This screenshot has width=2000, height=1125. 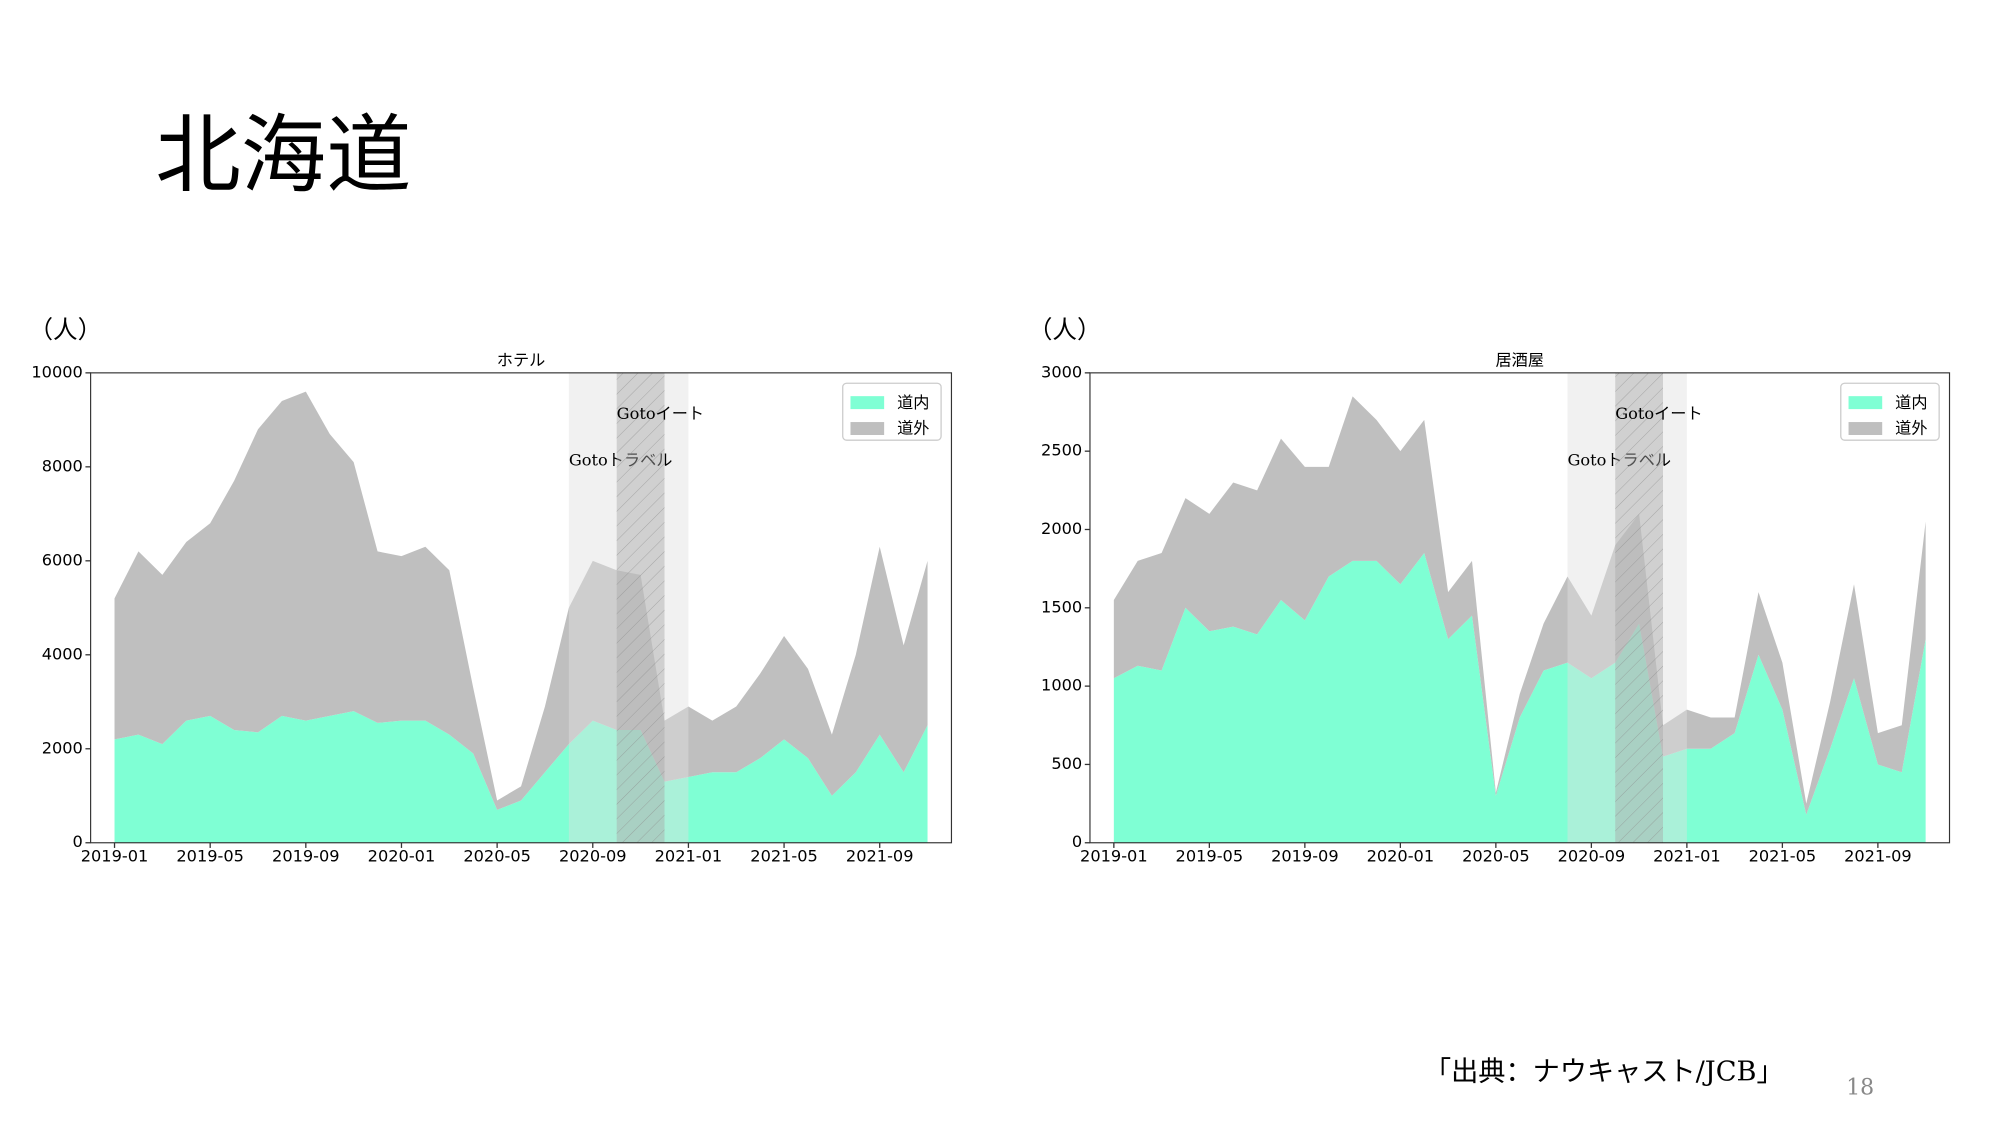 What do you see at coordinates (1066, 763) in the screenshot?
I see `y-tick-label: 500` at bounding box center [1066, 763].